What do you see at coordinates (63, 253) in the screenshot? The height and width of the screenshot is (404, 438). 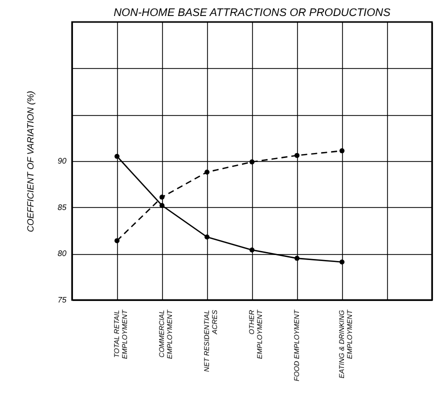 I see `y-tick-label: 80` at bounding box center [63, 253].